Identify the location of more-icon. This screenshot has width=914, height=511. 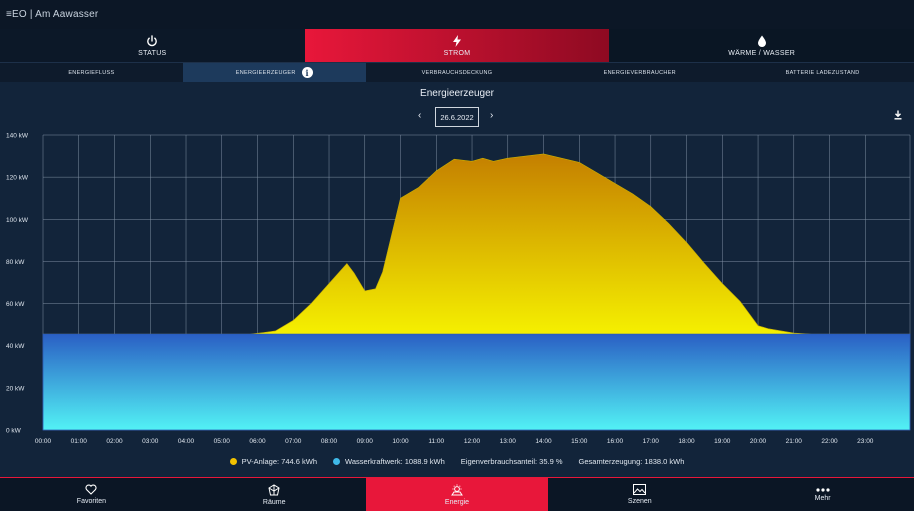
(822, 489).